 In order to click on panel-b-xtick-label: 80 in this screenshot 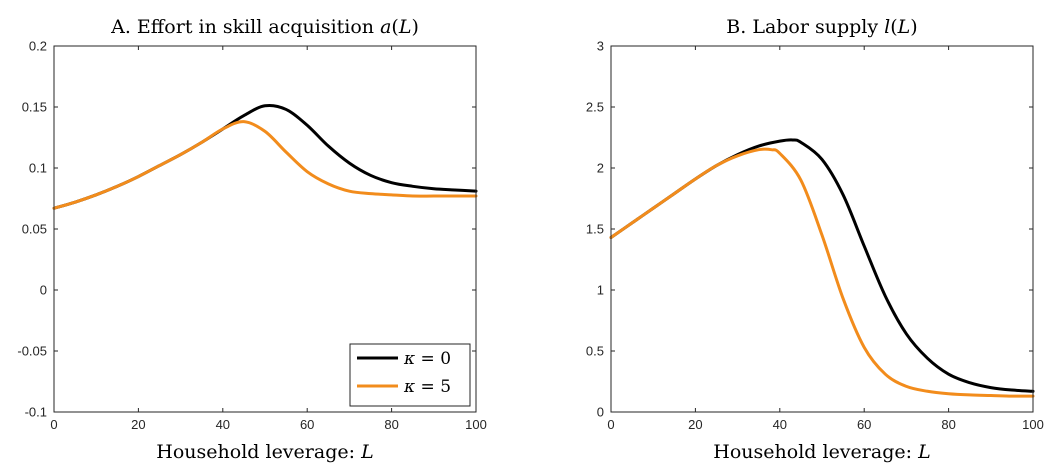, I will do `click(948, 424)`.